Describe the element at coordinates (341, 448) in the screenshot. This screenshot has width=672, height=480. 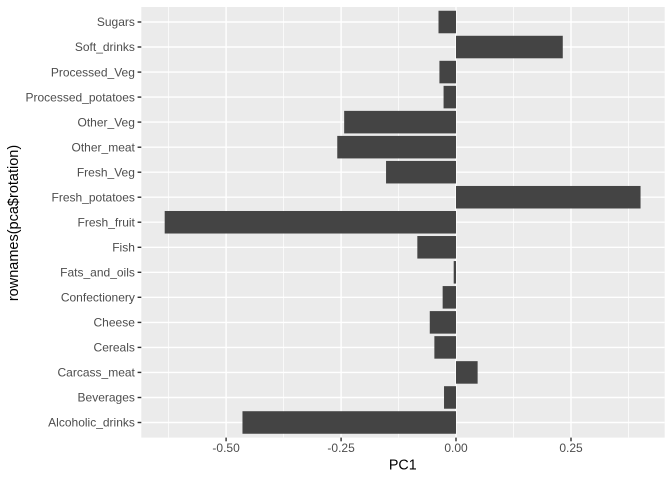
I see `svg-text: -0.25` at that location.